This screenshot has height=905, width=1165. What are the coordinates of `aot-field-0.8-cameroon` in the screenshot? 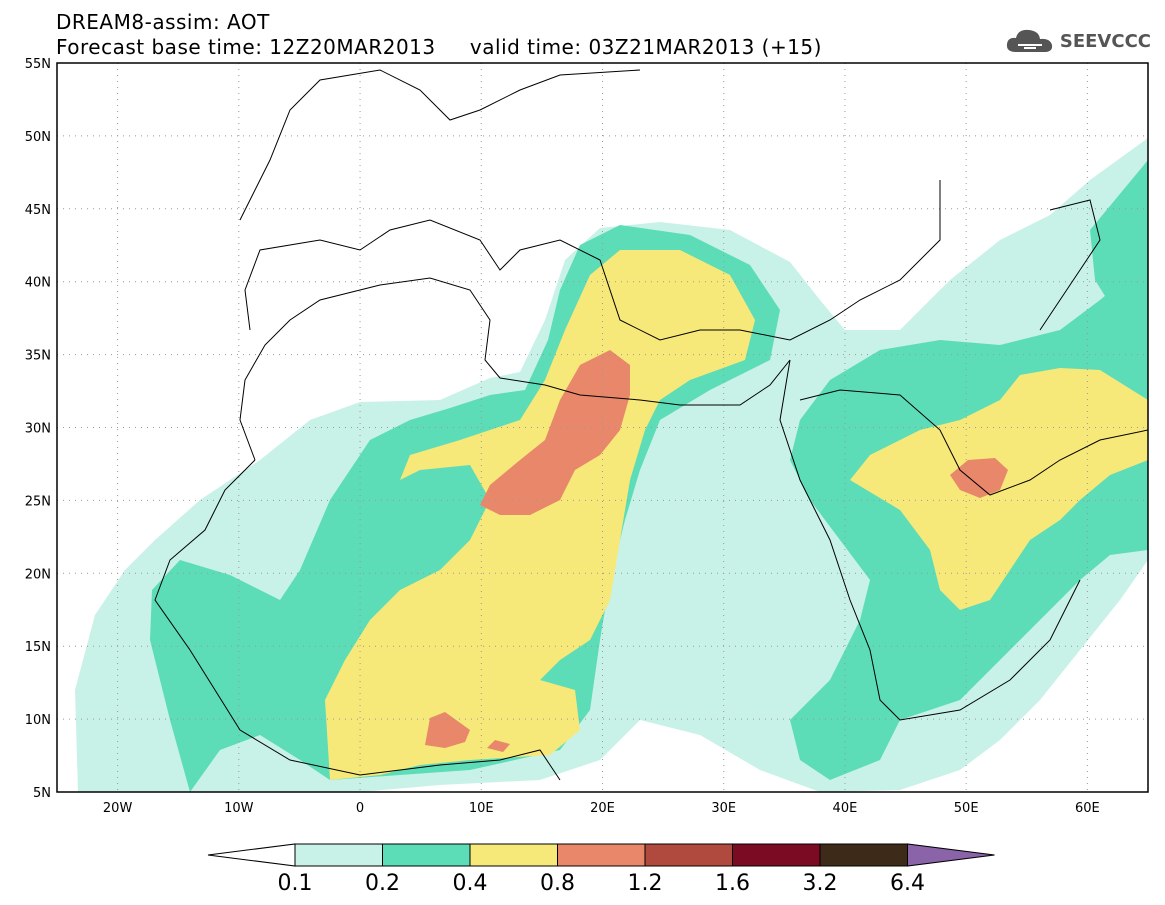 It's located at (498, 746).